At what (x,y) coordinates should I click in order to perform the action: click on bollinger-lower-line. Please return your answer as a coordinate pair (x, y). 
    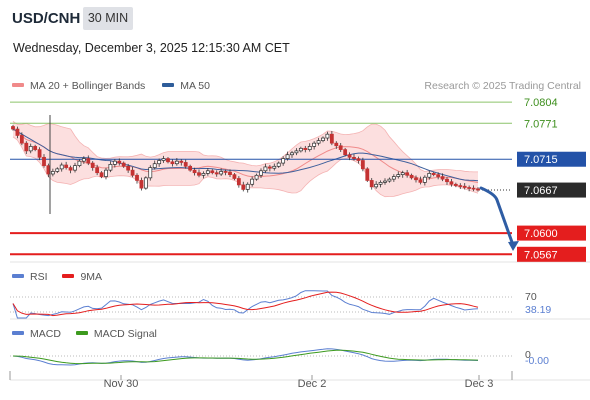
    Looking at the image, I should click on (245, 167).